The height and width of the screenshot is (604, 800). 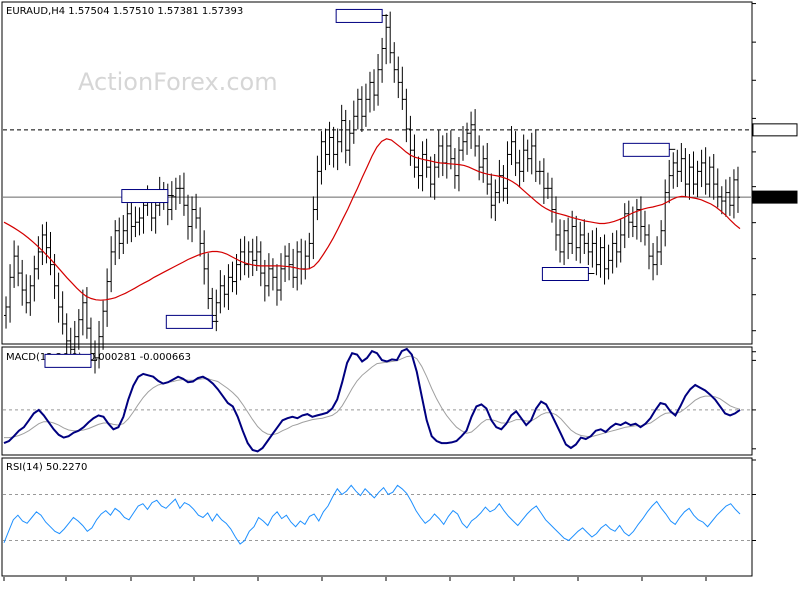 What do you see at coordinates (775, 197) in the screenshot?
I see `last-price-tag` at bounding box center [775, 197].